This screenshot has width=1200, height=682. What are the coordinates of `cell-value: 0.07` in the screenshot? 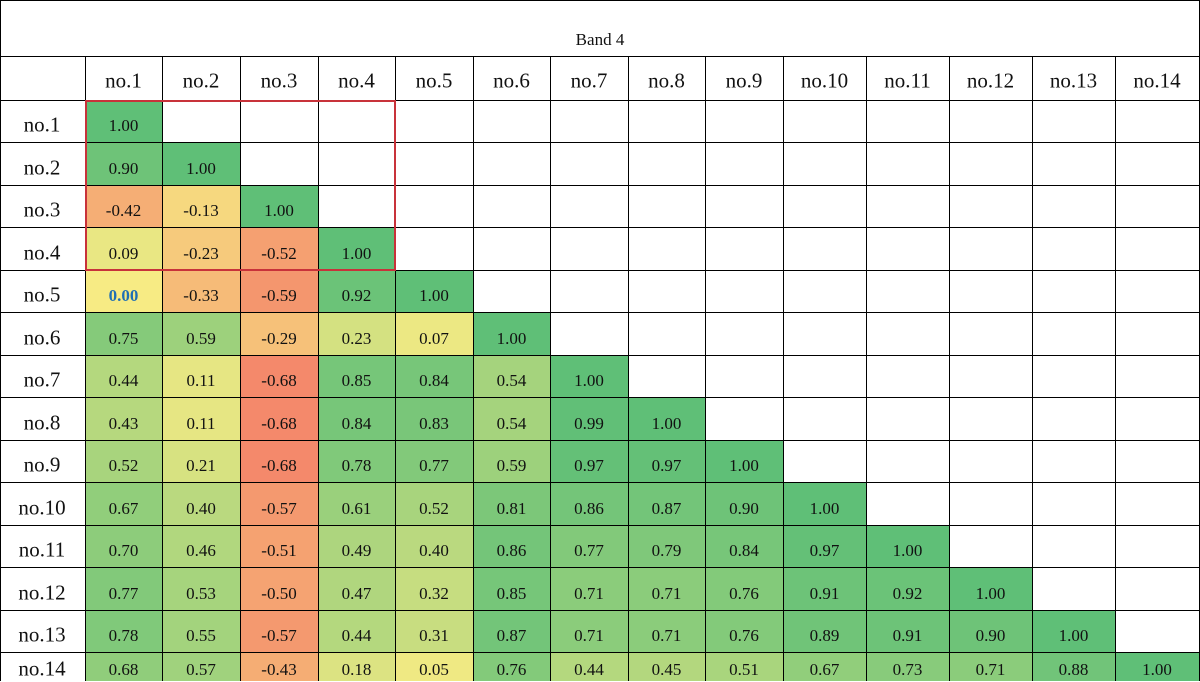 It's located at (434, 338).